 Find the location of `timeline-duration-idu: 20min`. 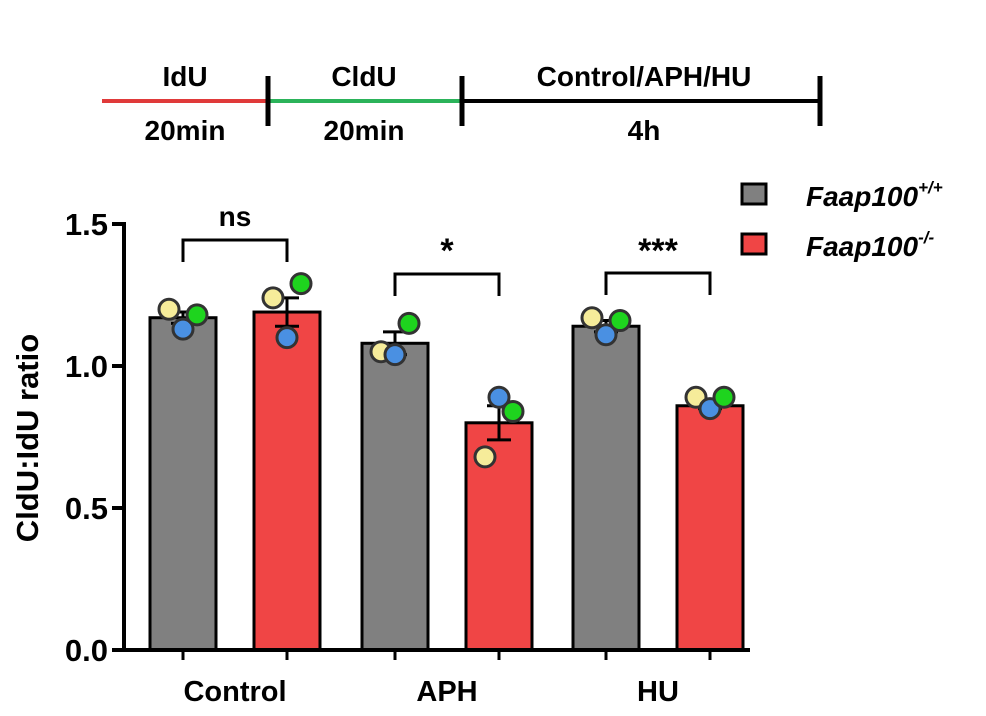

timeline-duration-idu: 20min is located at coordinates (185, 130).